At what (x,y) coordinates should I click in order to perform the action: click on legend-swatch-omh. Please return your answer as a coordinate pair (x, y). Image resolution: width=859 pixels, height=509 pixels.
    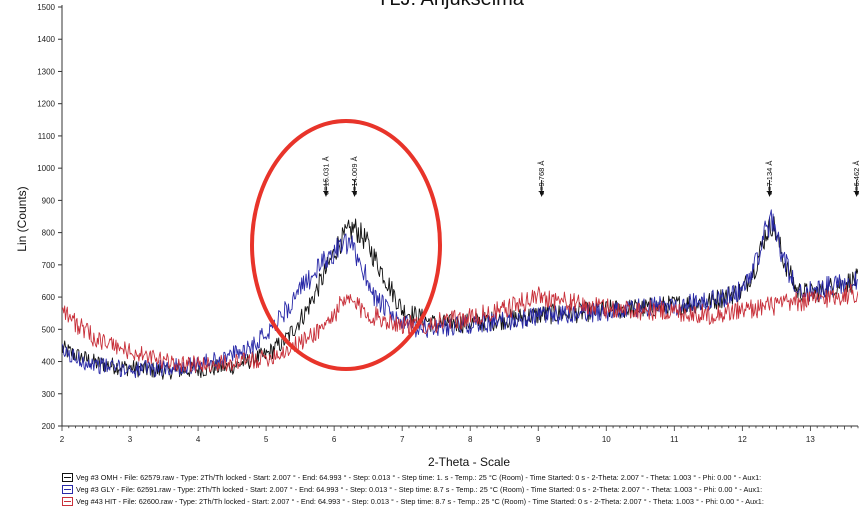
    Looking at the image, I should click on (67, 477).